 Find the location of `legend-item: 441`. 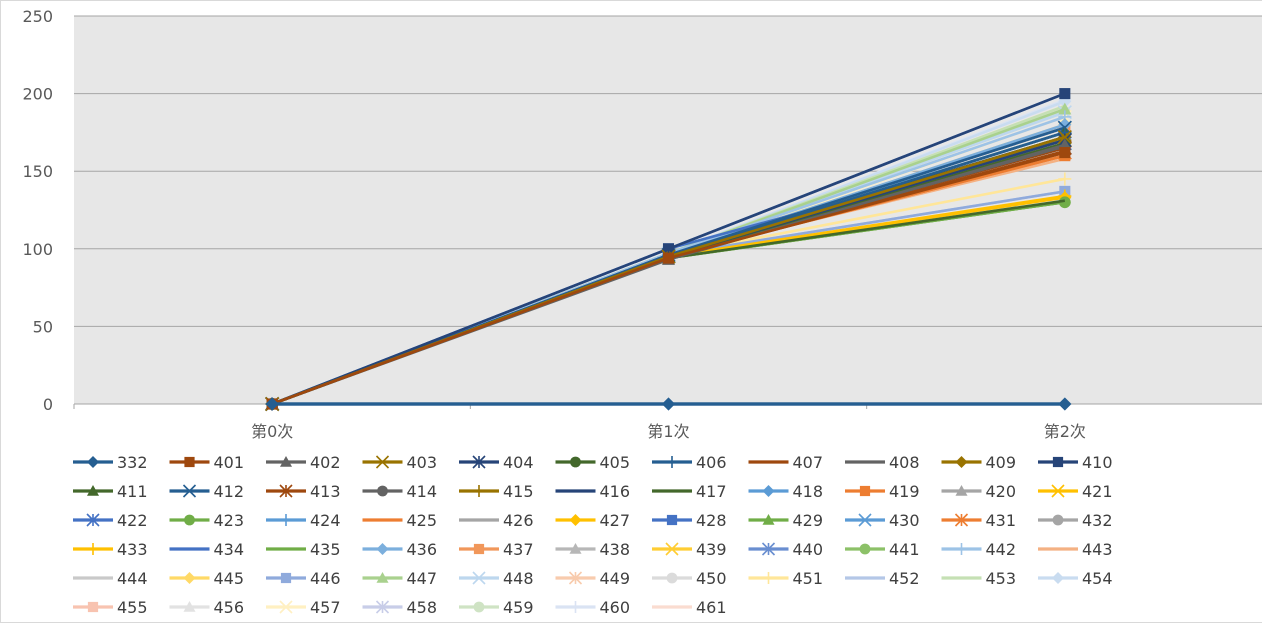

legend-item: 441 is located at coordinates (882, 549).